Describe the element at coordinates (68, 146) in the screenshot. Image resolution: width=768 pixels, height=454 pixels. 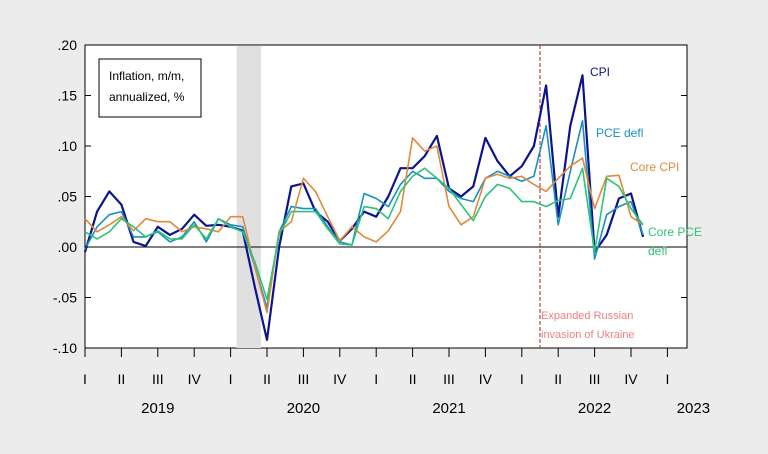
I see `y-tick-label: .10` at that location.